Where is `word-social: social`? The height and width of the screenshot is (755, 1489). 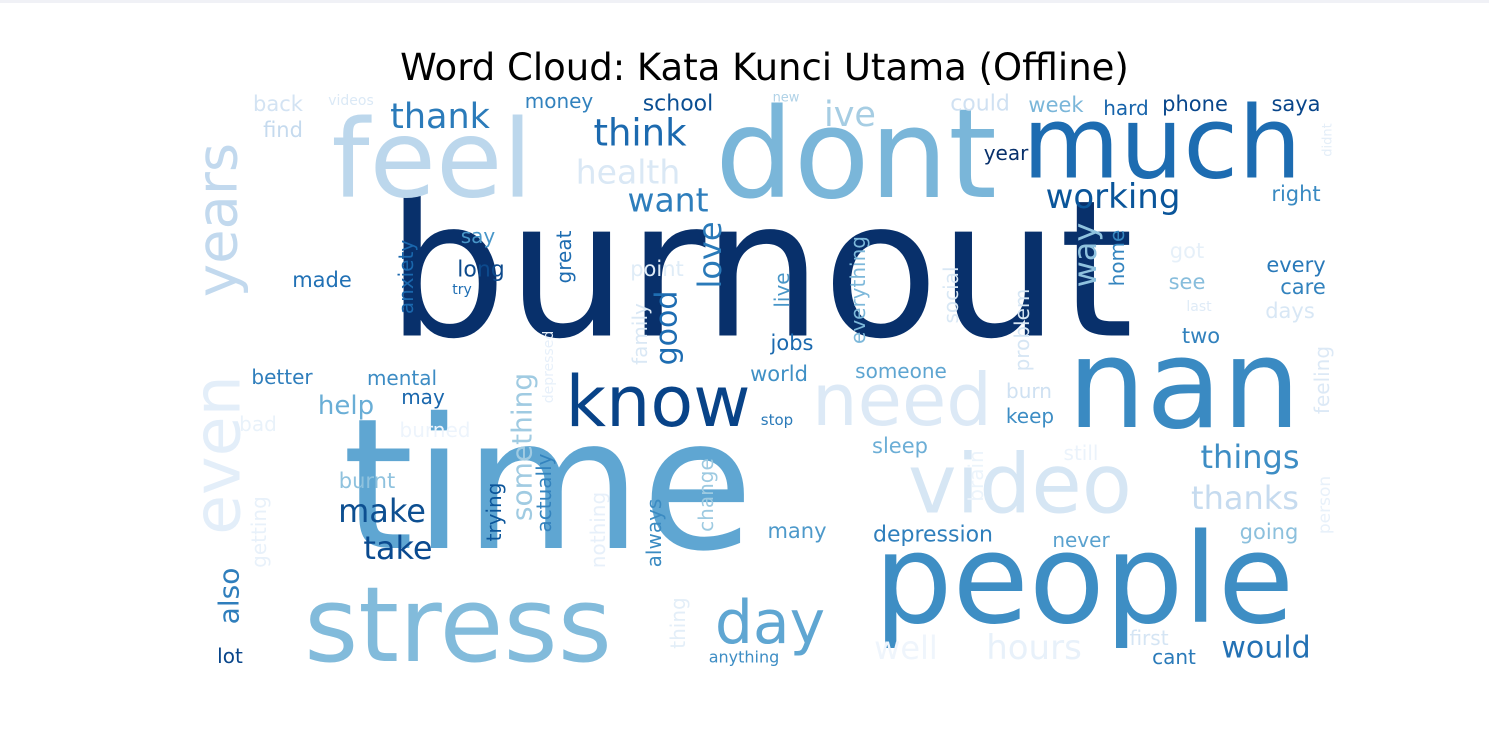 word-social: social is located at coordinates (951, 294).